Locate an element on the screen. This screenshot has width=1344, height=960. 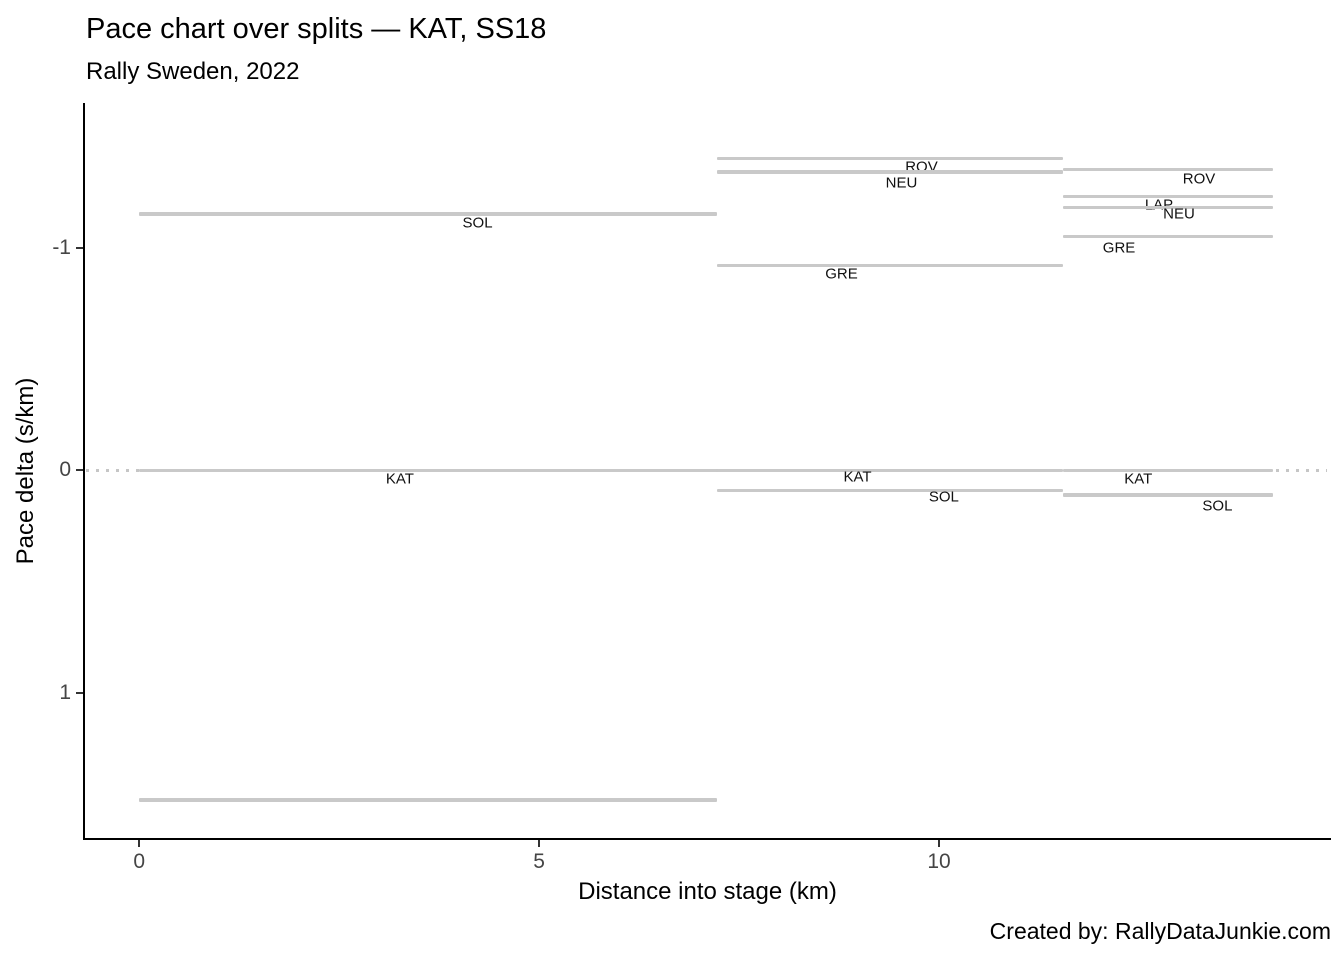
credit-caption: Created by: RallyDataJunkie.com is located at coordinates (1160, 931).